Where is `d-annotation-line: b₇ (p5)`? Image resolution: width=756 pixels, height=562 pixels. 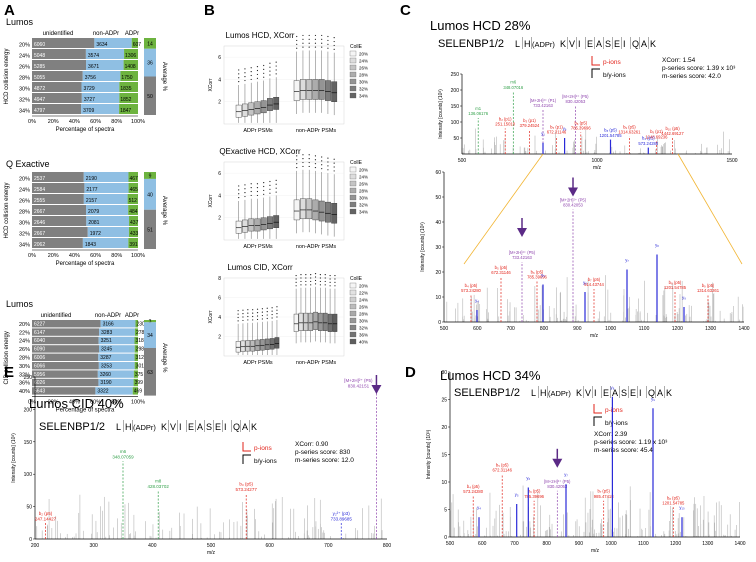
d-annotation-line: b₇ (p5) is located at coordinates (604, 491).